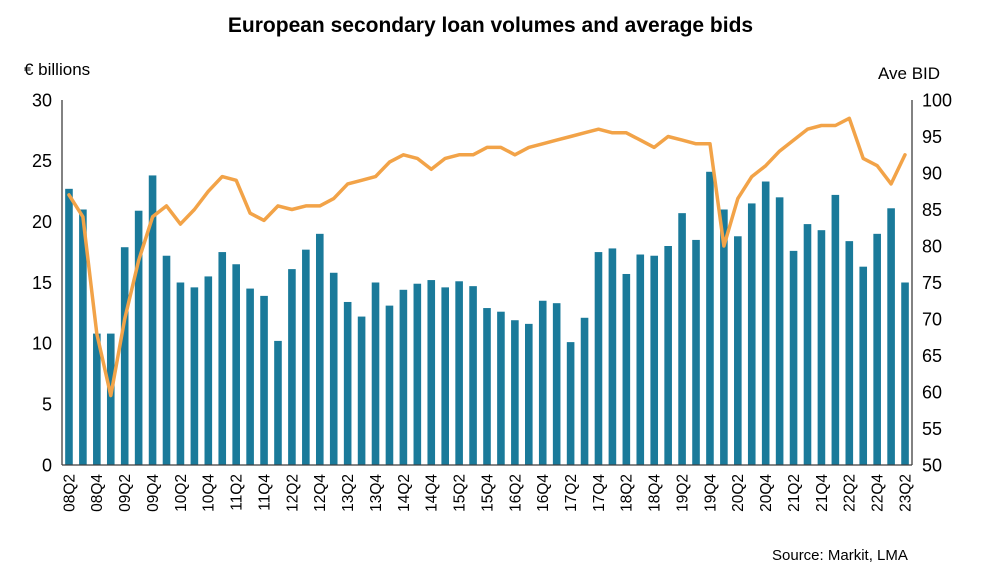 This screenshot has height=572, width=981. I want to click on x-axis-tick-label: 20Q2, so click(738, 493).